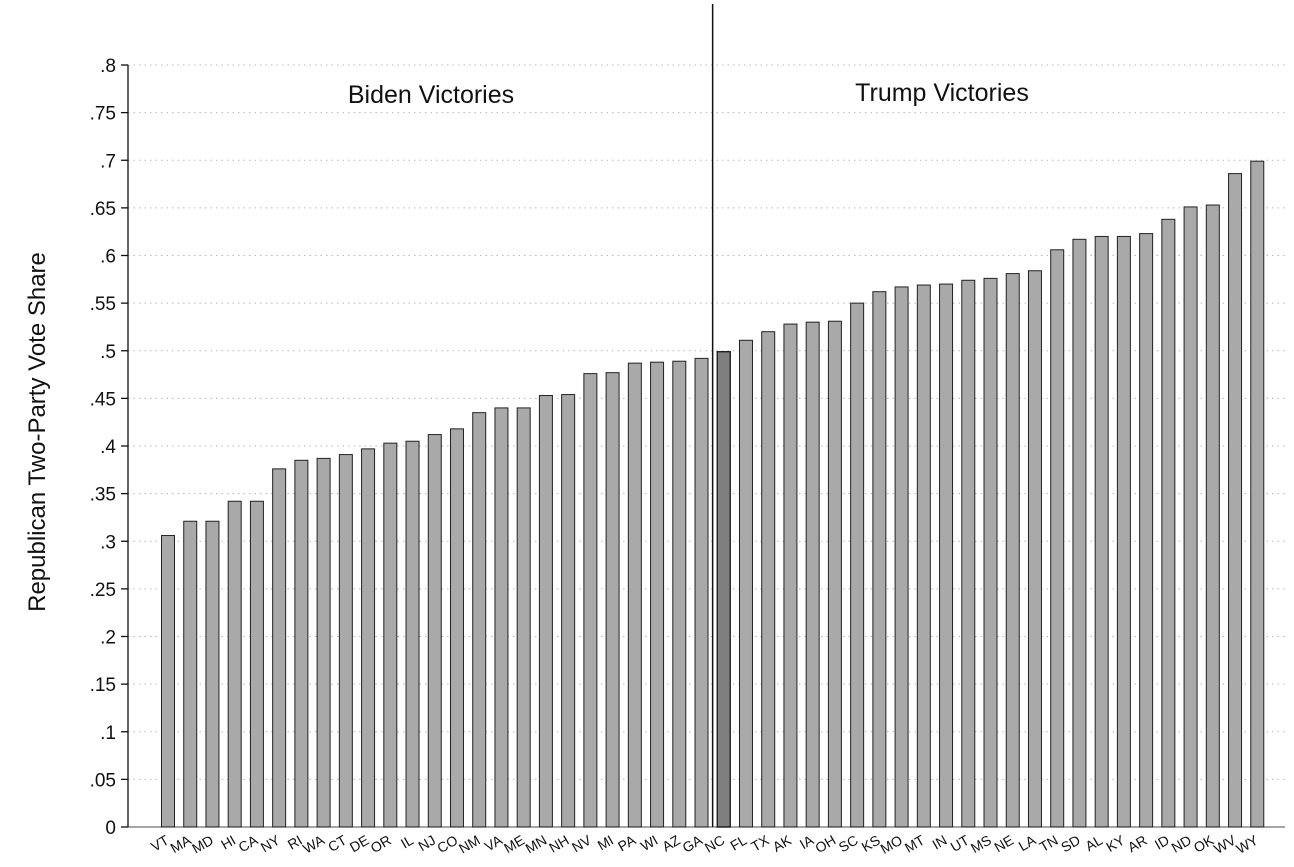  I want to click on y-tick-label: .15, so click(103, 685).